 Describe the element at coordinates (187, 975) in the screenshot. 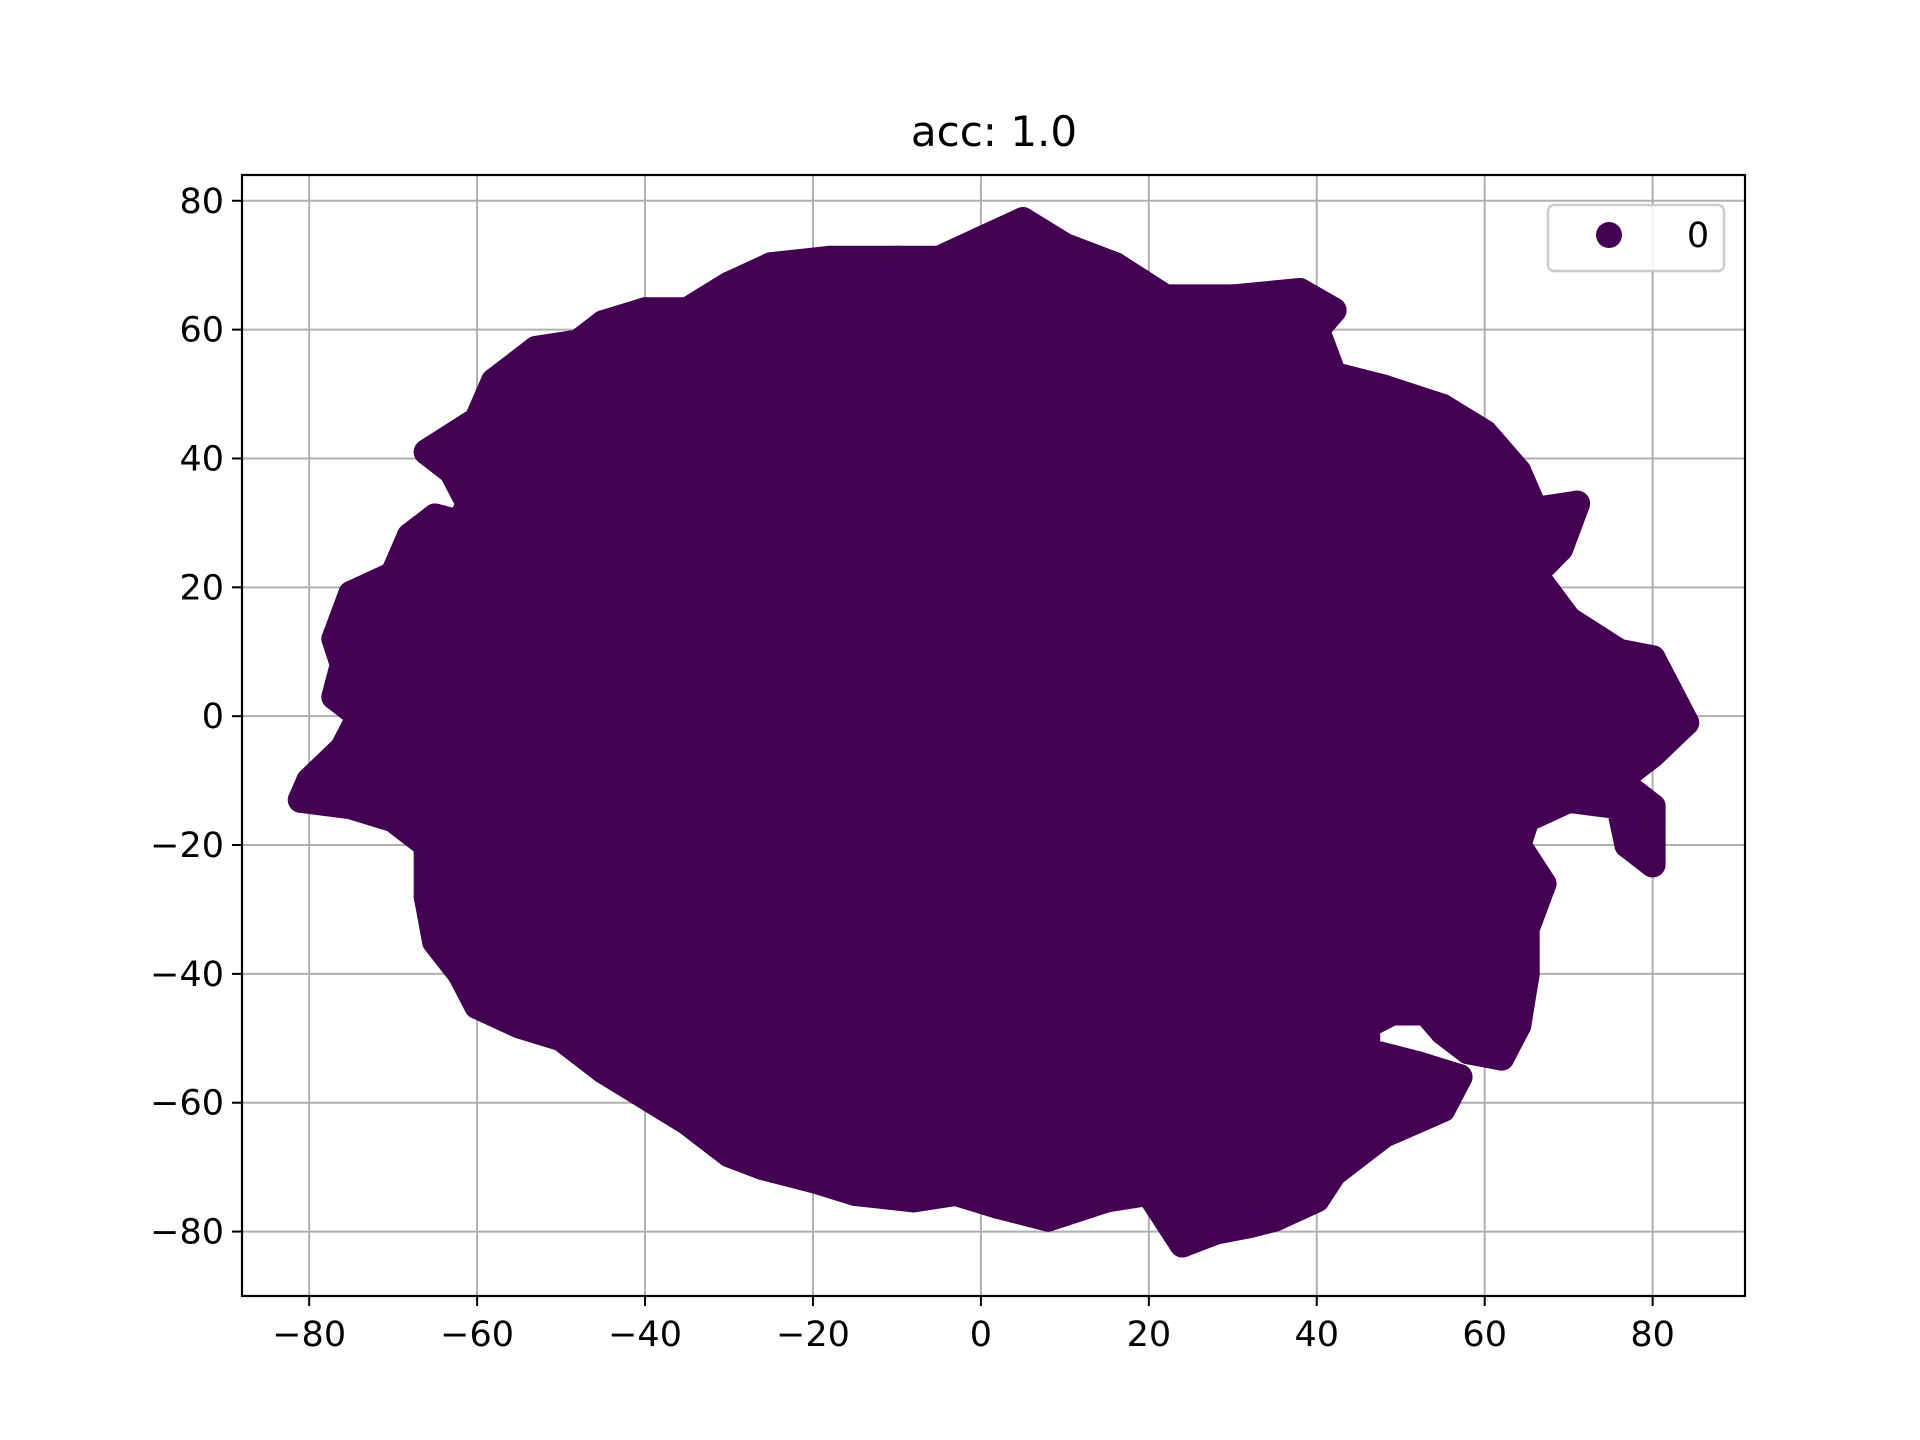

I see `y-tick-label: −40` at that location.